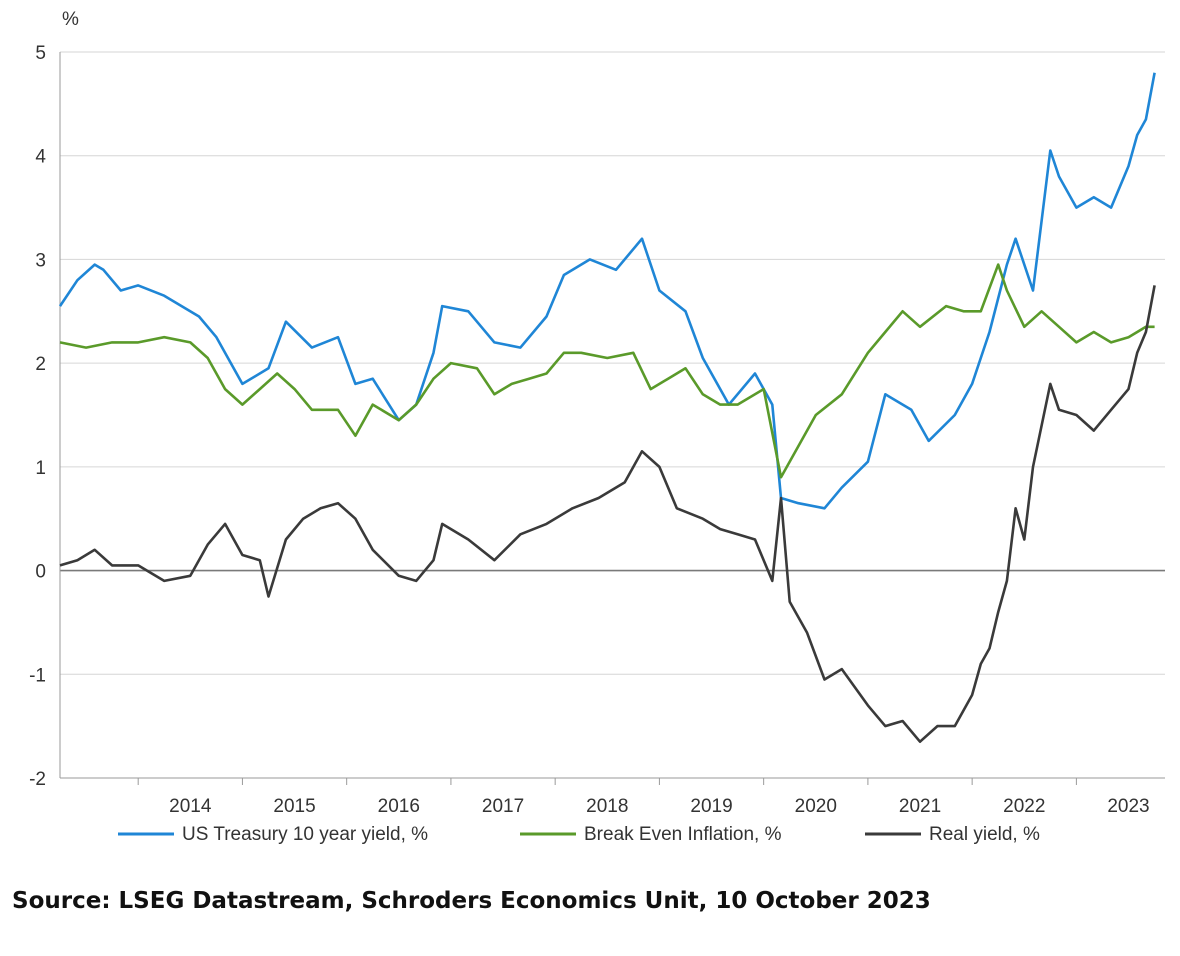  I want to click on y-tick-label: -2, so click(37, 779).